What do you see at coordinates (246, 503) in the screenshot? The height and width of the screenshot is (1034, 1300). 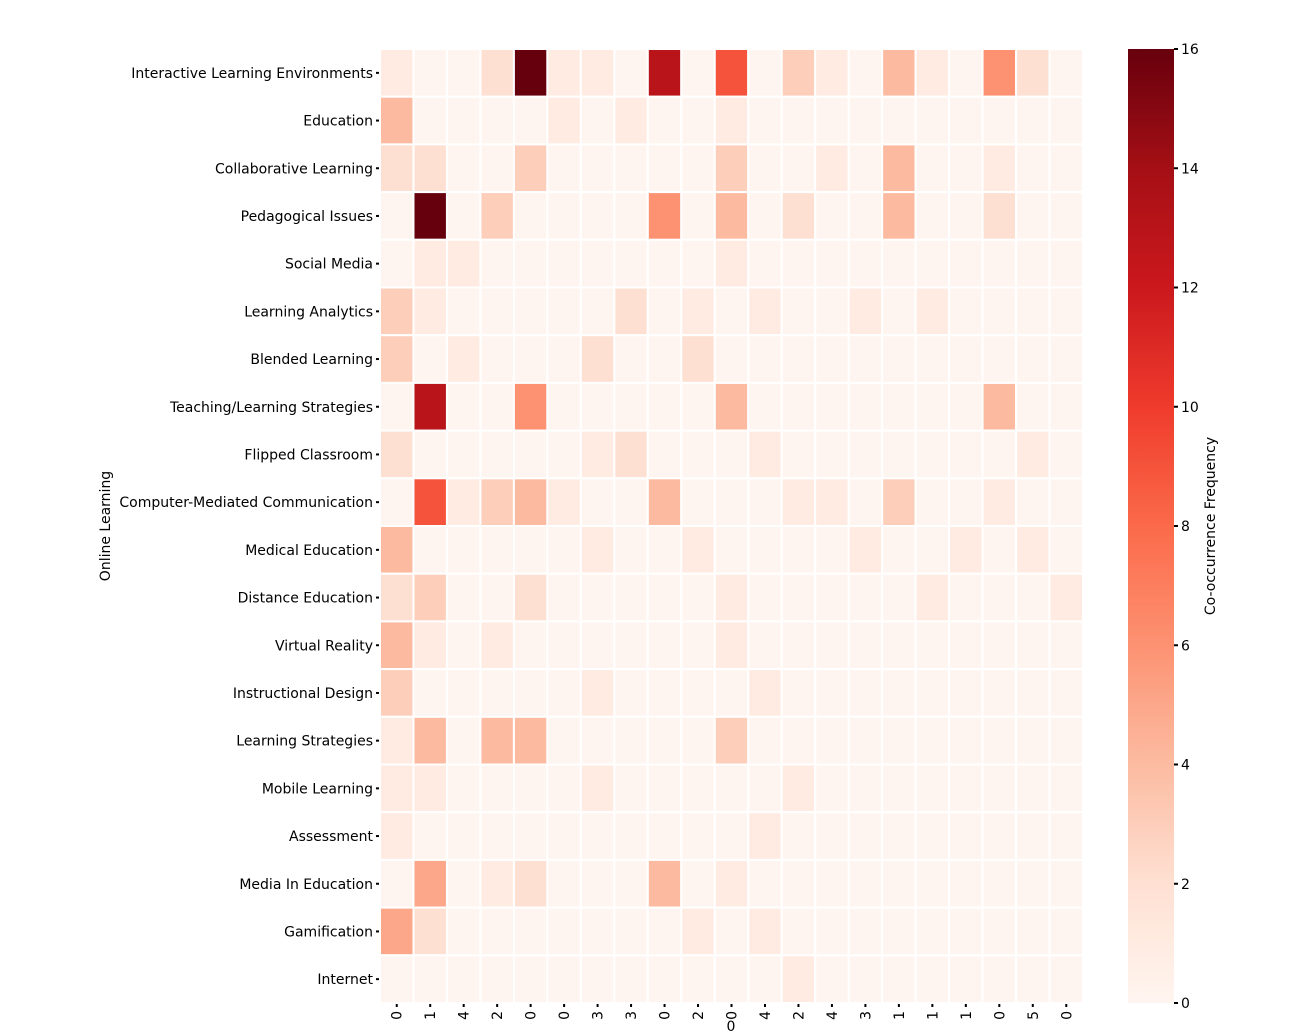 I see `y-tick-label: Computer-Mediated Communication` at bounding box center [246, 503].